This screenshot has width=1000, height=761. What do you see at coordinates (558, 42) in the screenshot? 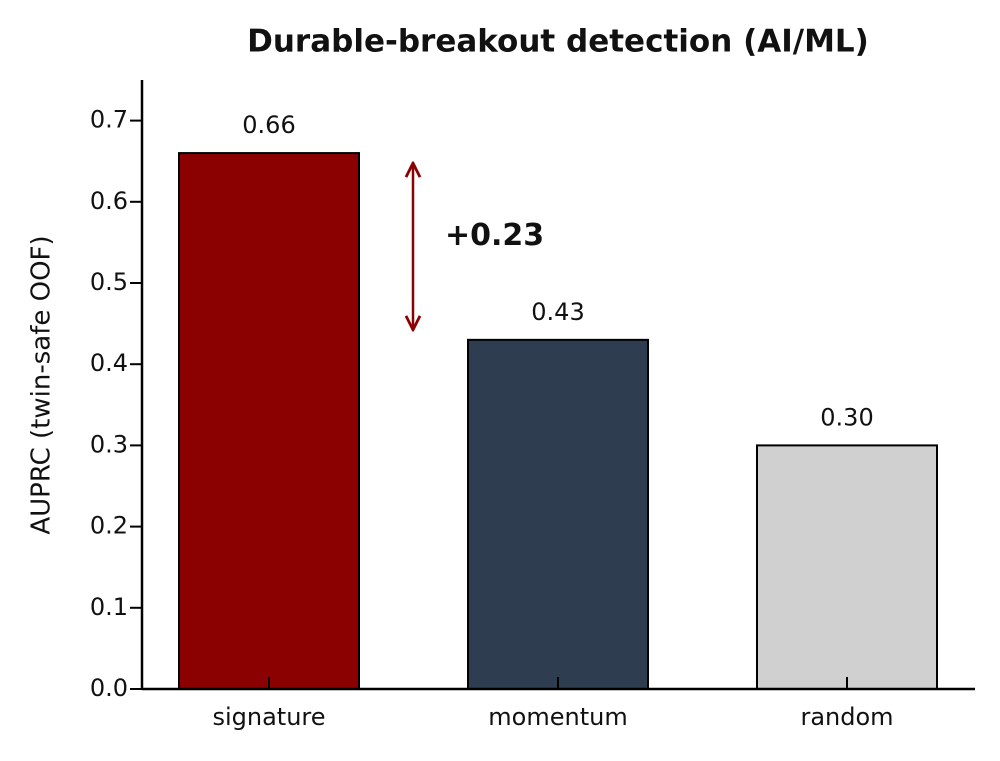
I see `chart-title: Durable-breakout detection (AI/ML)` at bounding box center [558, 42].